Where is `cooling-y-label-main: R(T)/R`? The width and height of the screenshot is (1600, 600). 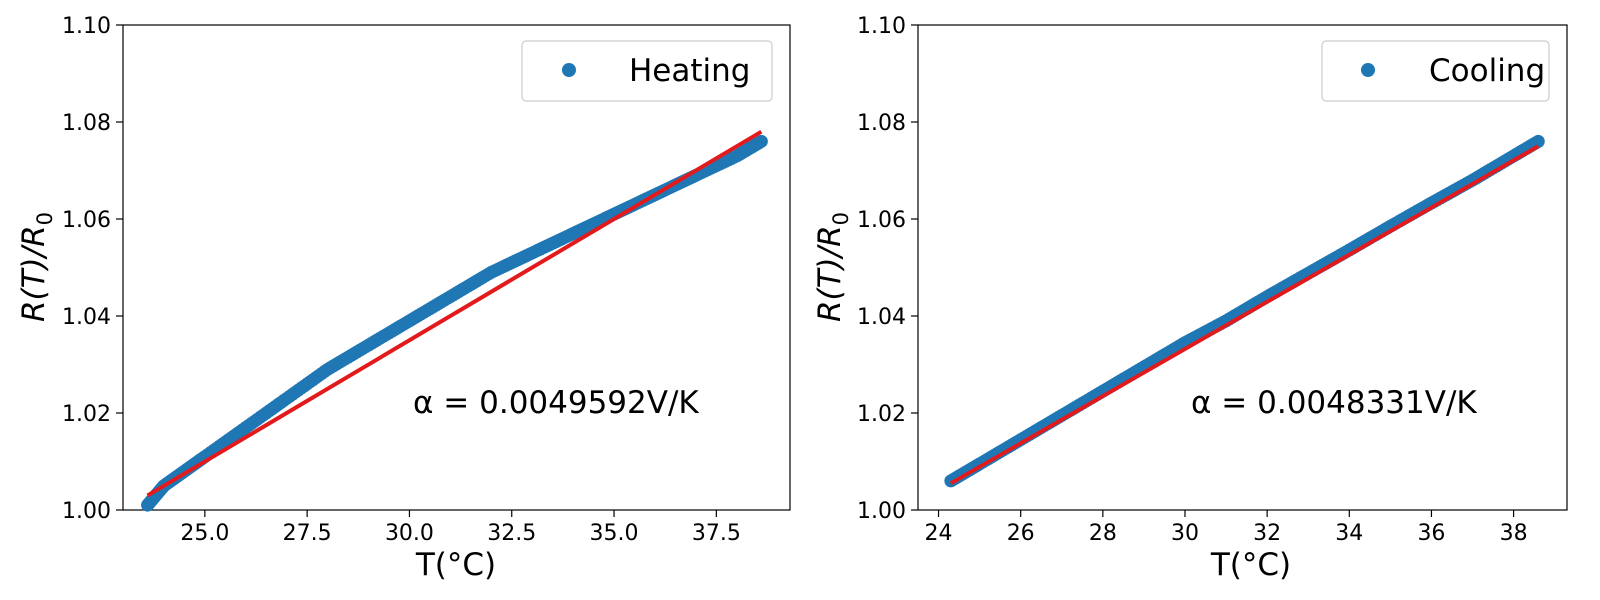
cooling-y-label-main: R(T)/R is located at coordinates (830, 273).